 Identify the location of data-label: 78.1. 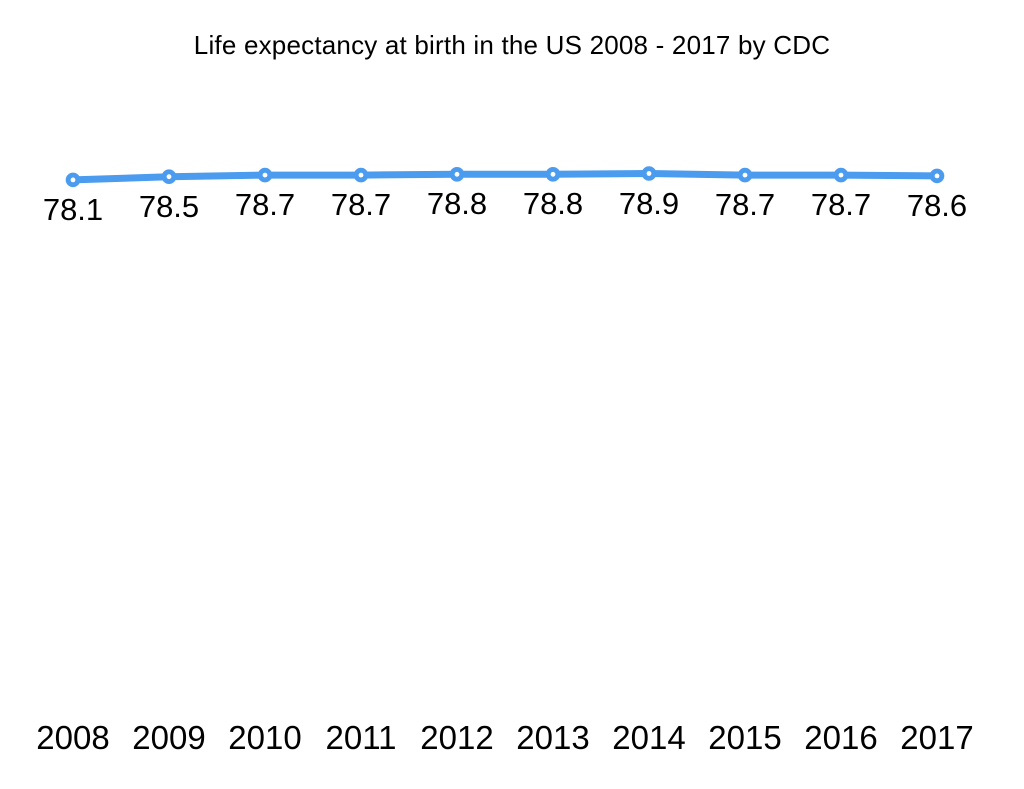
(73, 209).